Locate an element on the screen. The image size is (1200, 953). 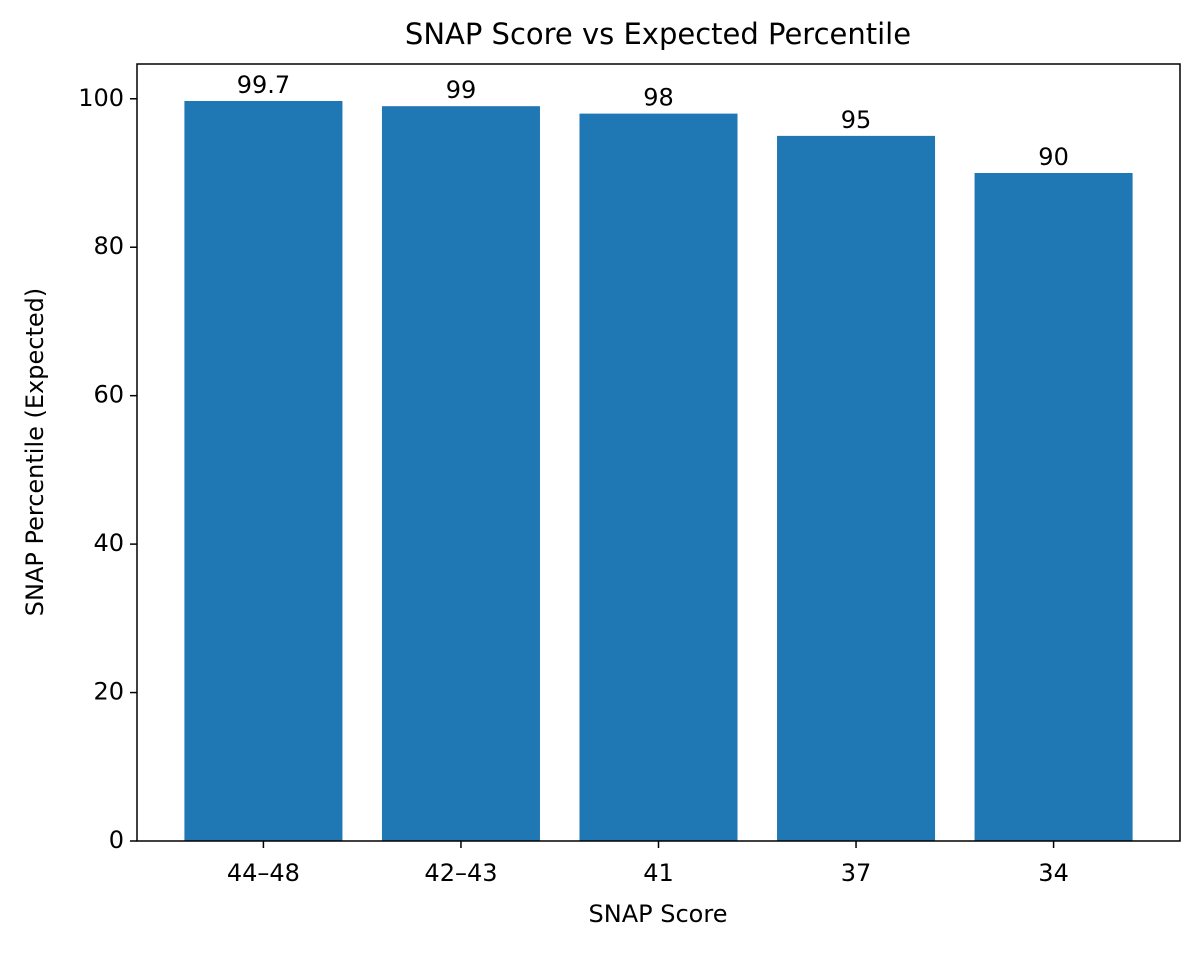
y-tick-label: 100 is located at coordinates (101, 98).